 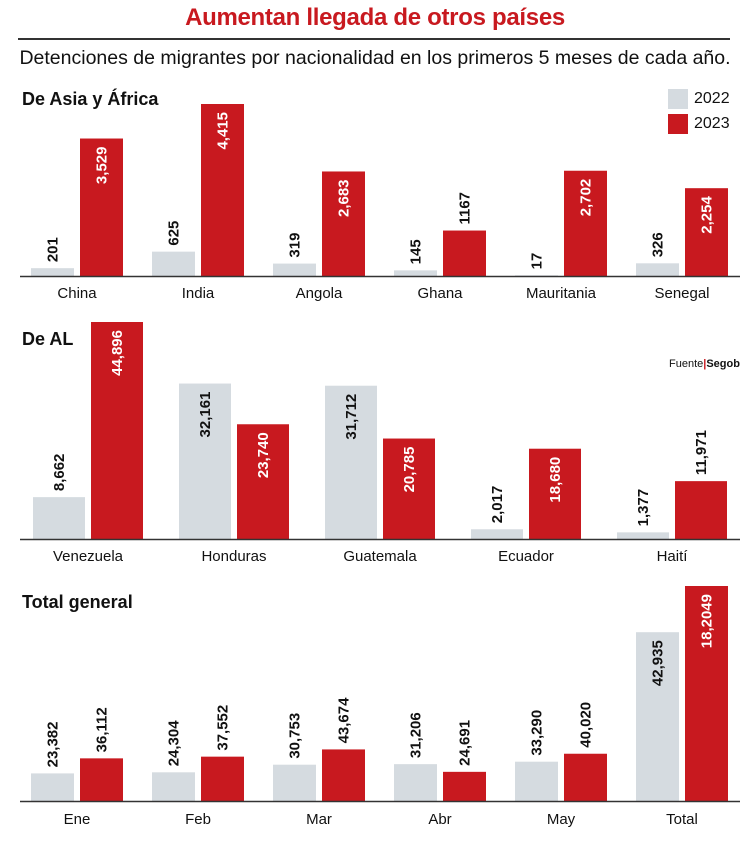 I want to click on legend-label-2023: 2023, so click(x=712, y=123).